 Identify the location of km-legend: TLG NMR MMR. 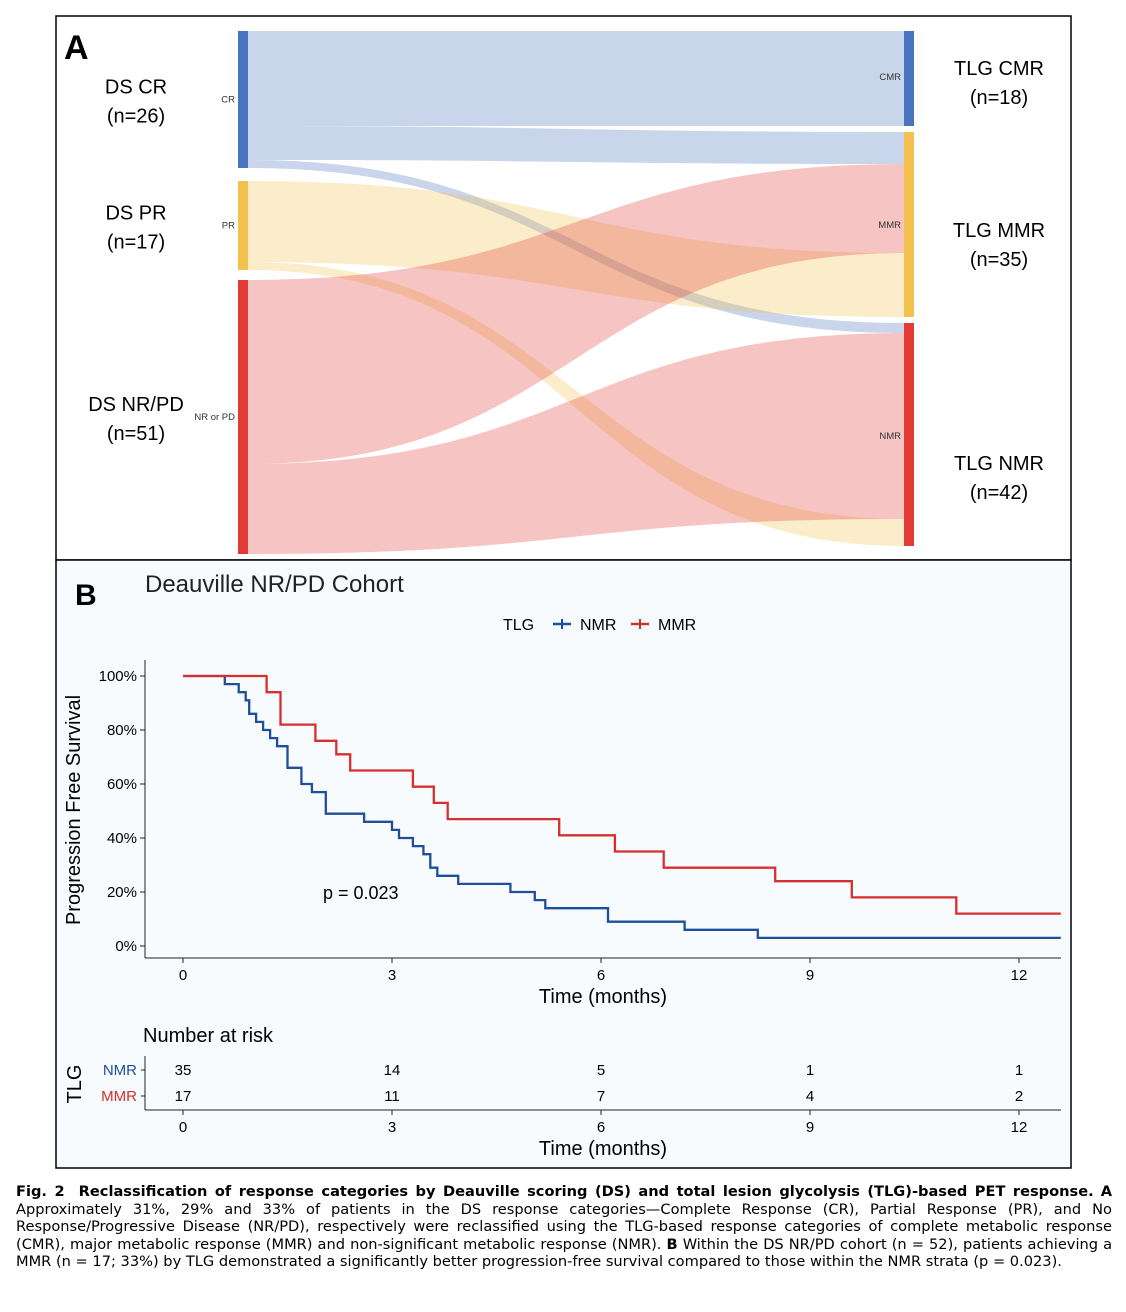
(599, 625).